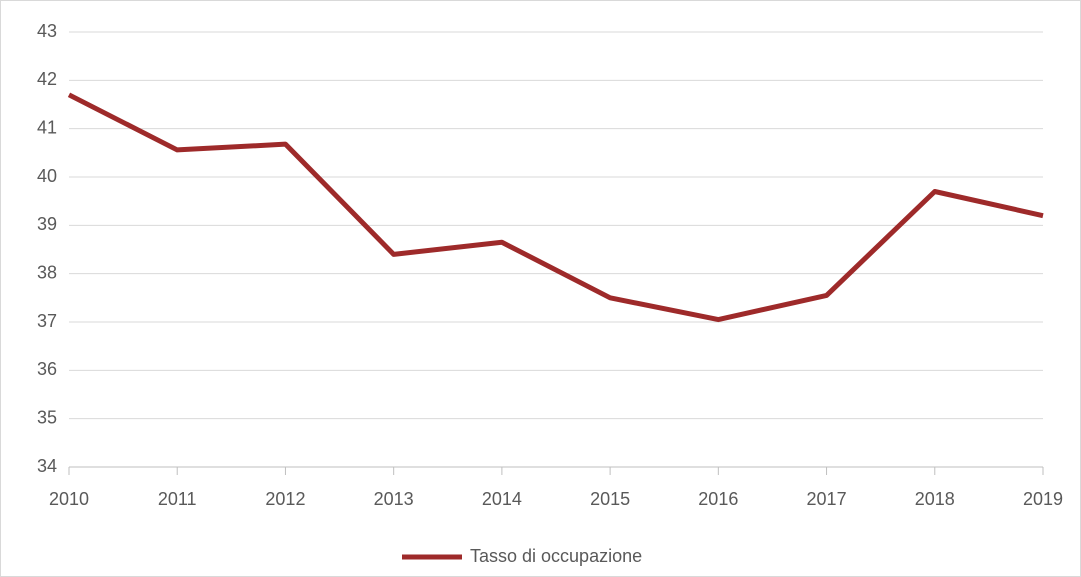 The image size is (1081, 577). I want to click on y-tick-label: 39, so click(47, 224).